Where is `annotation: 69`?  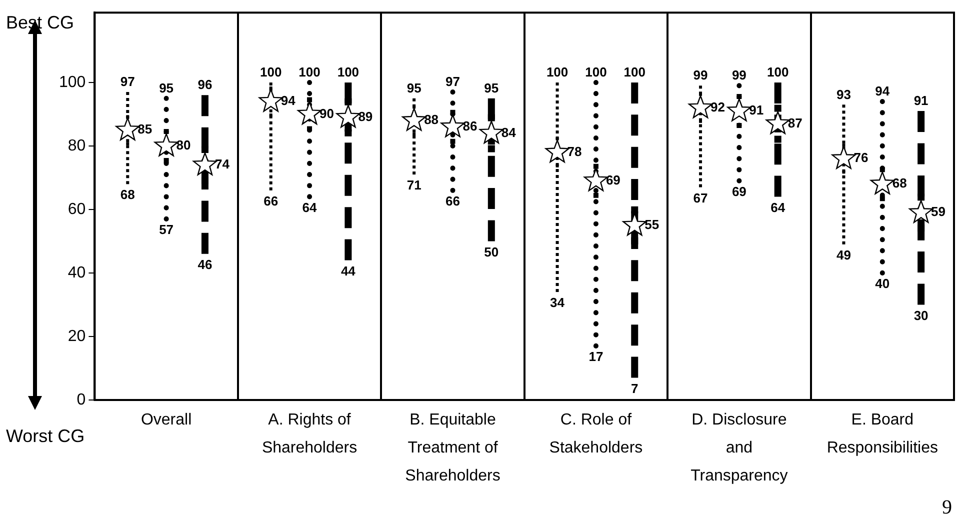 annotation: 69 is located at coordinates (739, 191).